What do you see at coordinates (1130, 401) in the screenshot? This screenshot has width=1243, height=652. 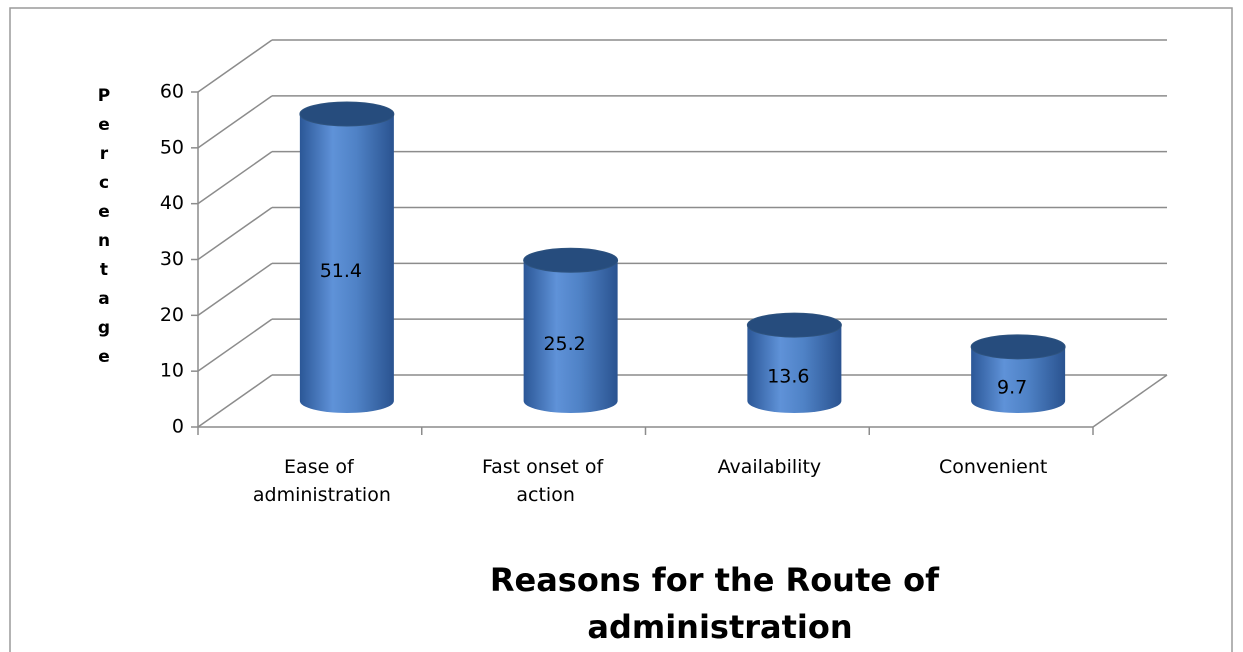 I see `floor-edge` at bounding box center [1130, 401].